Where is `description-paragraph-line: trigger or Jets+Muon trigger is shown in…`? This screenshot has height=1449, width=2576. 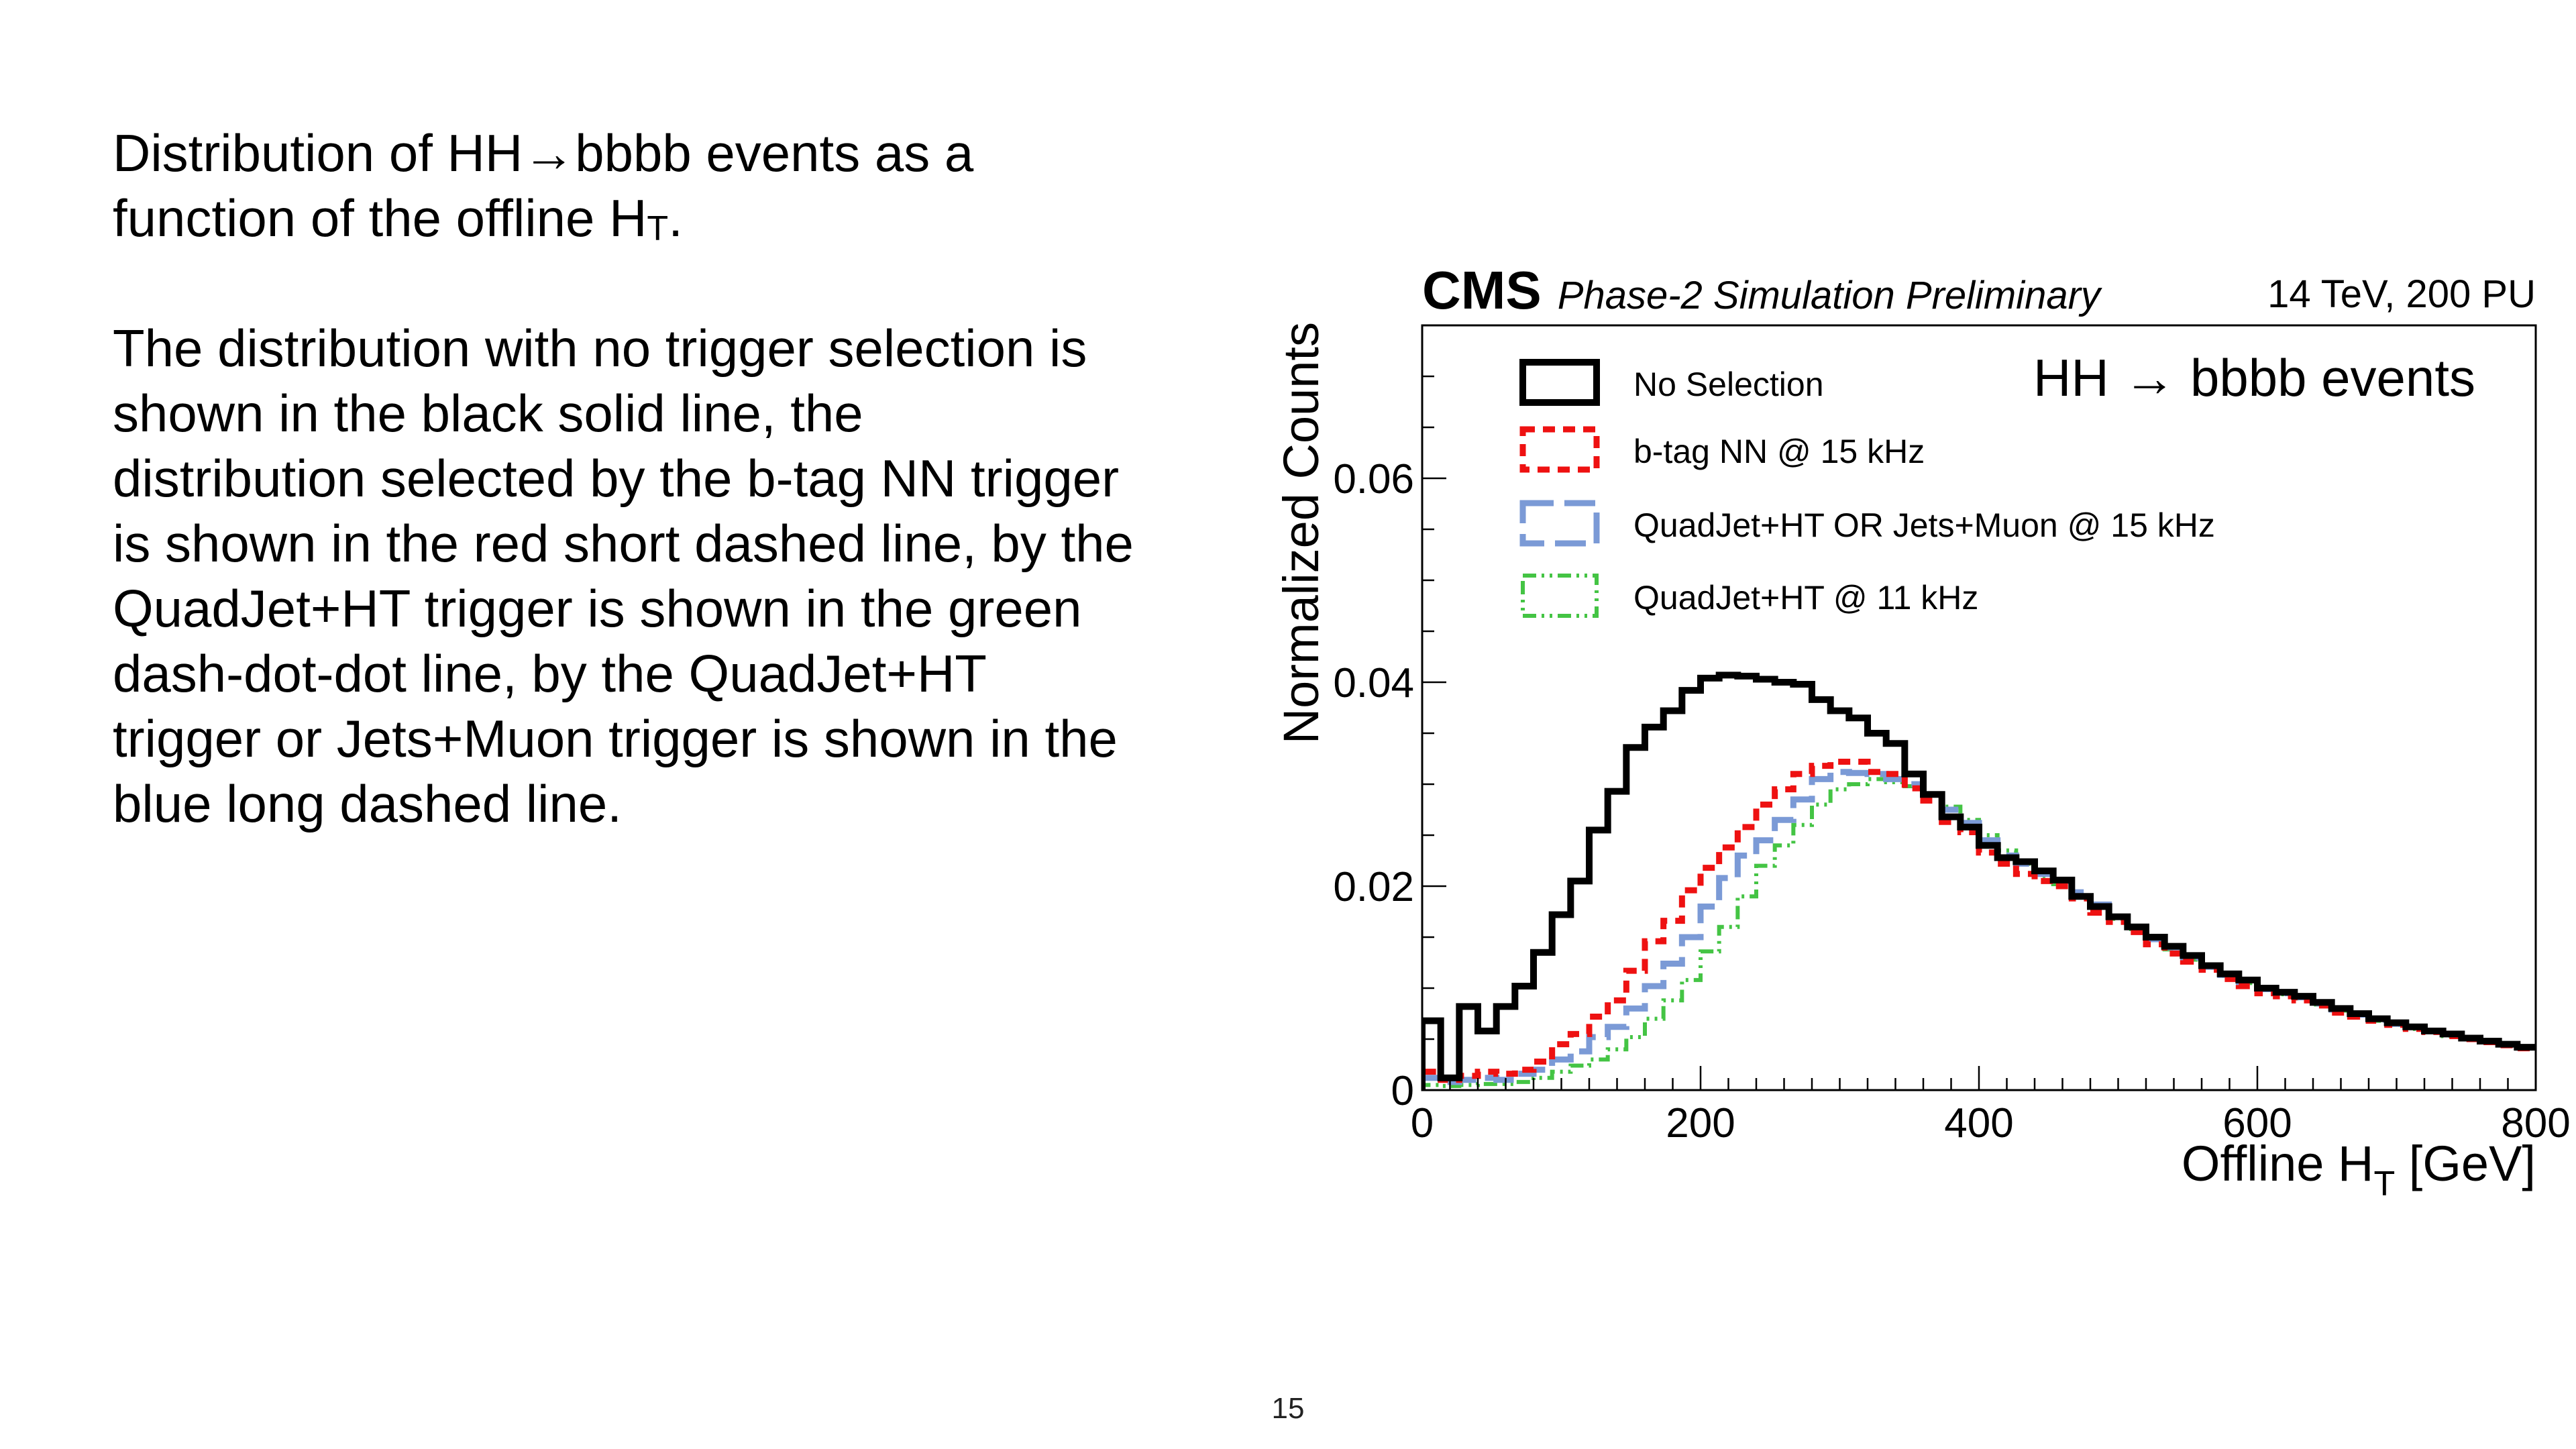
description-paragraph-line: trigger or Jets+Muon trigger is shown in… is located at coordinates (615, 738).